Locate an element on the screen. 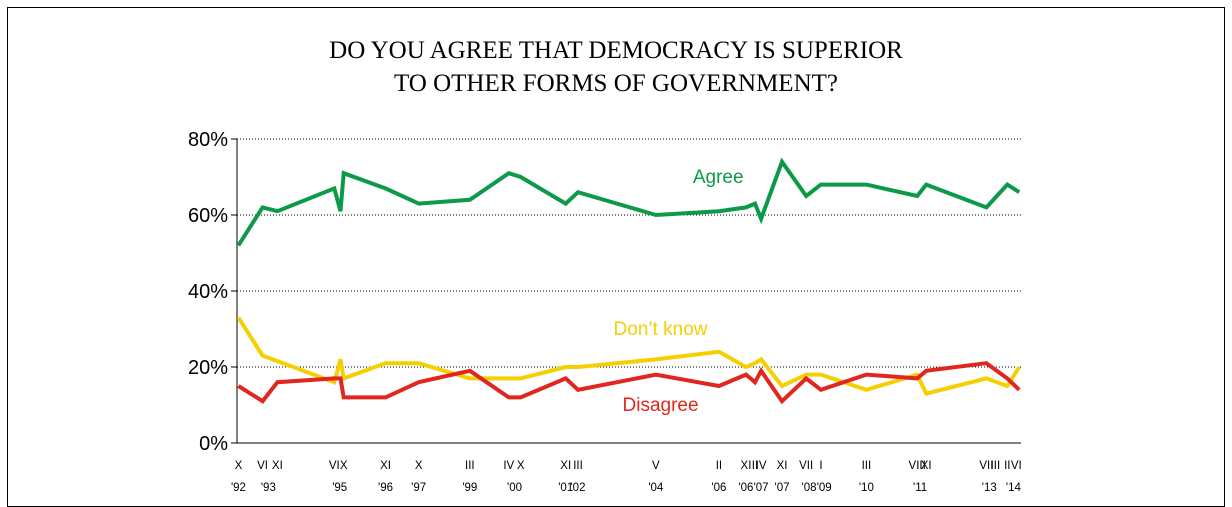 The image size is (1232, 507). y-tick-label: 60% is located at coordinates (208, 216).